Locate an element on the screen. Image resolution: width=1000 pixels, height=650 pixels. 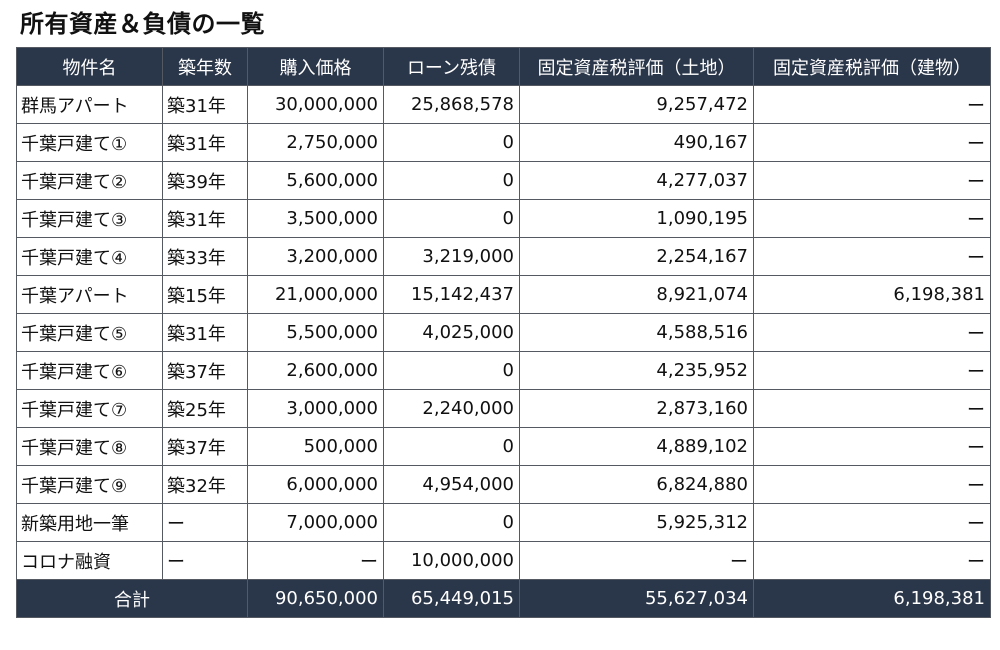
table-row: 千葉戸建て④ 築33年 3,200,000 3,219,000 2,254,167 ー is located at coordinates (503, 256).